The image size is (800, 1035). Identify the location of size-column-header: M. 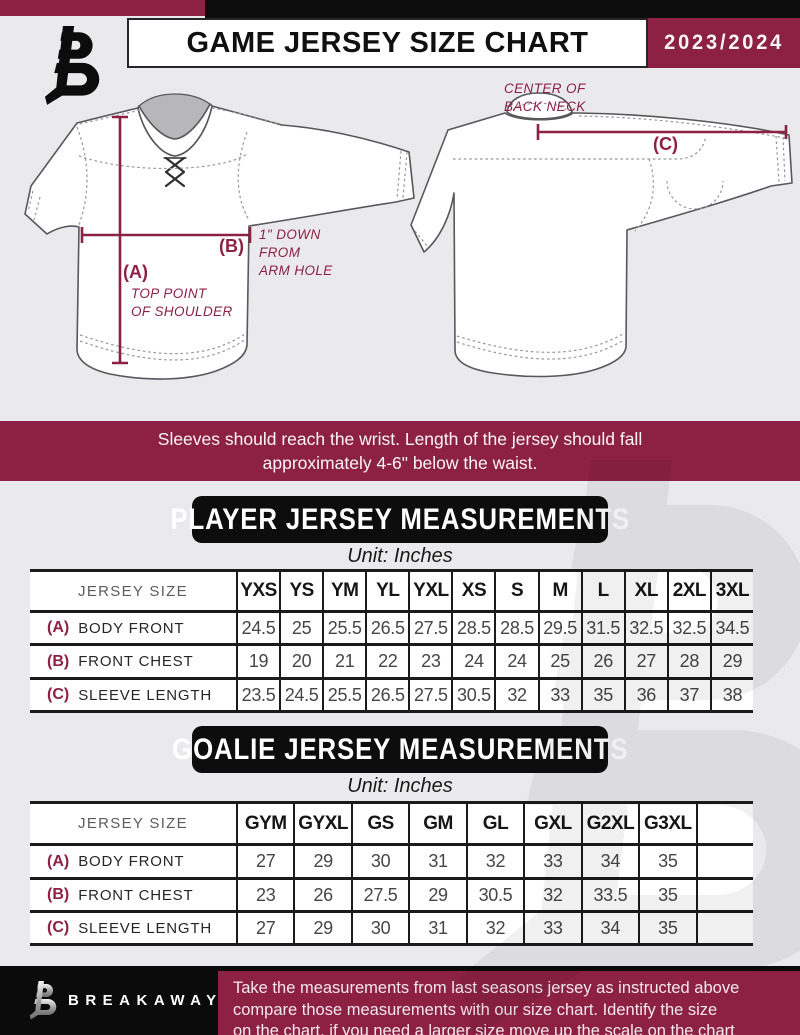
(559, 589).